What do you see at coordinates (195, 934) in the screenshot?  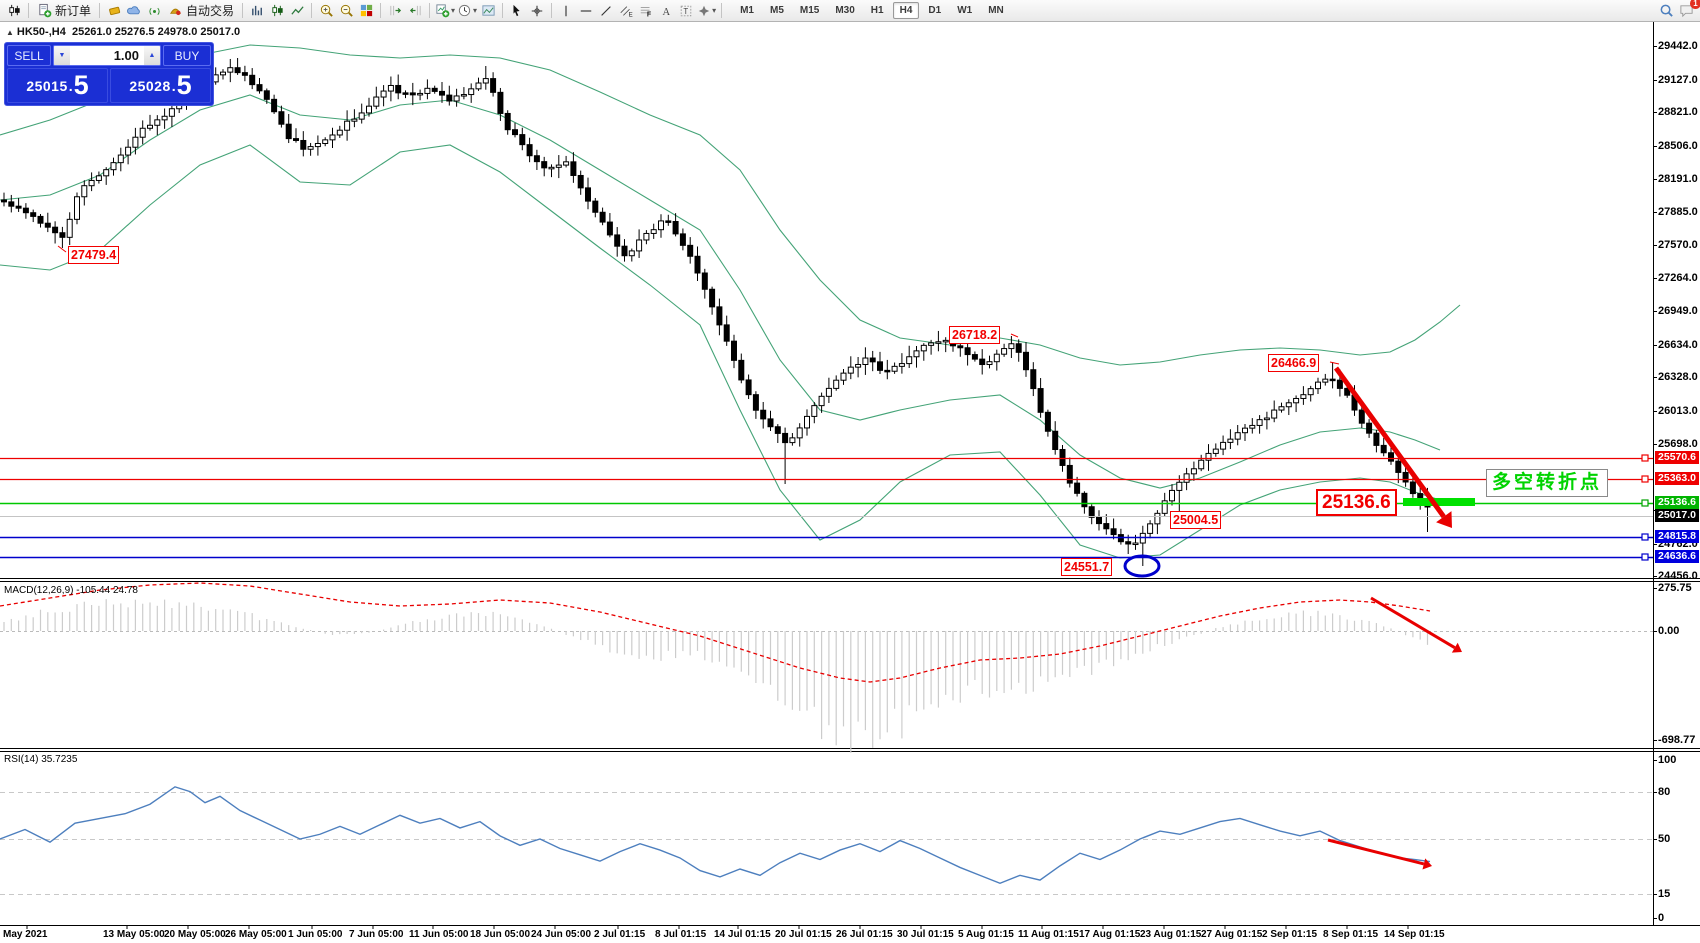 I see `time-axis-label: 20 May 05:00` at bounding box center [195, 934].